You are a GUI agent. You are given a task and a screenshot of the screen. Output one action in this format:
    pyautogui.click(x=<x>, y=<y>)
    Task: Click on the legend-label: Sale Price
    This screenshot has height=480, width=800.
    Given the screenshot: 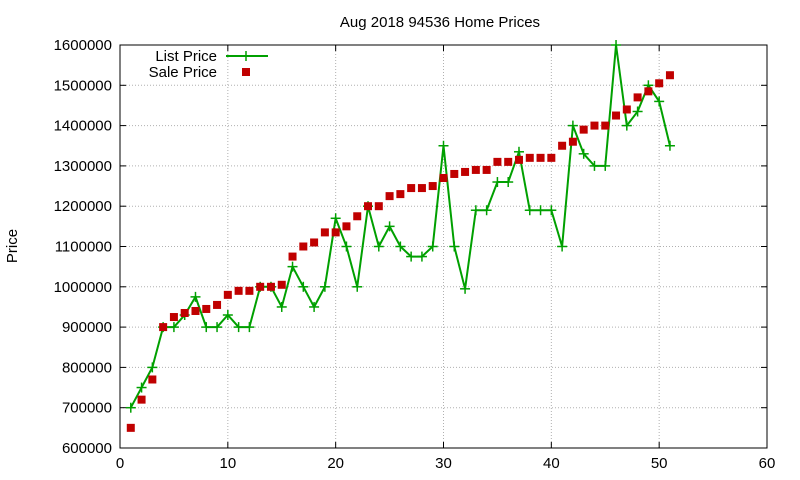 What is the action you would take?
    pyautogui.click(x=183, y=72)
    